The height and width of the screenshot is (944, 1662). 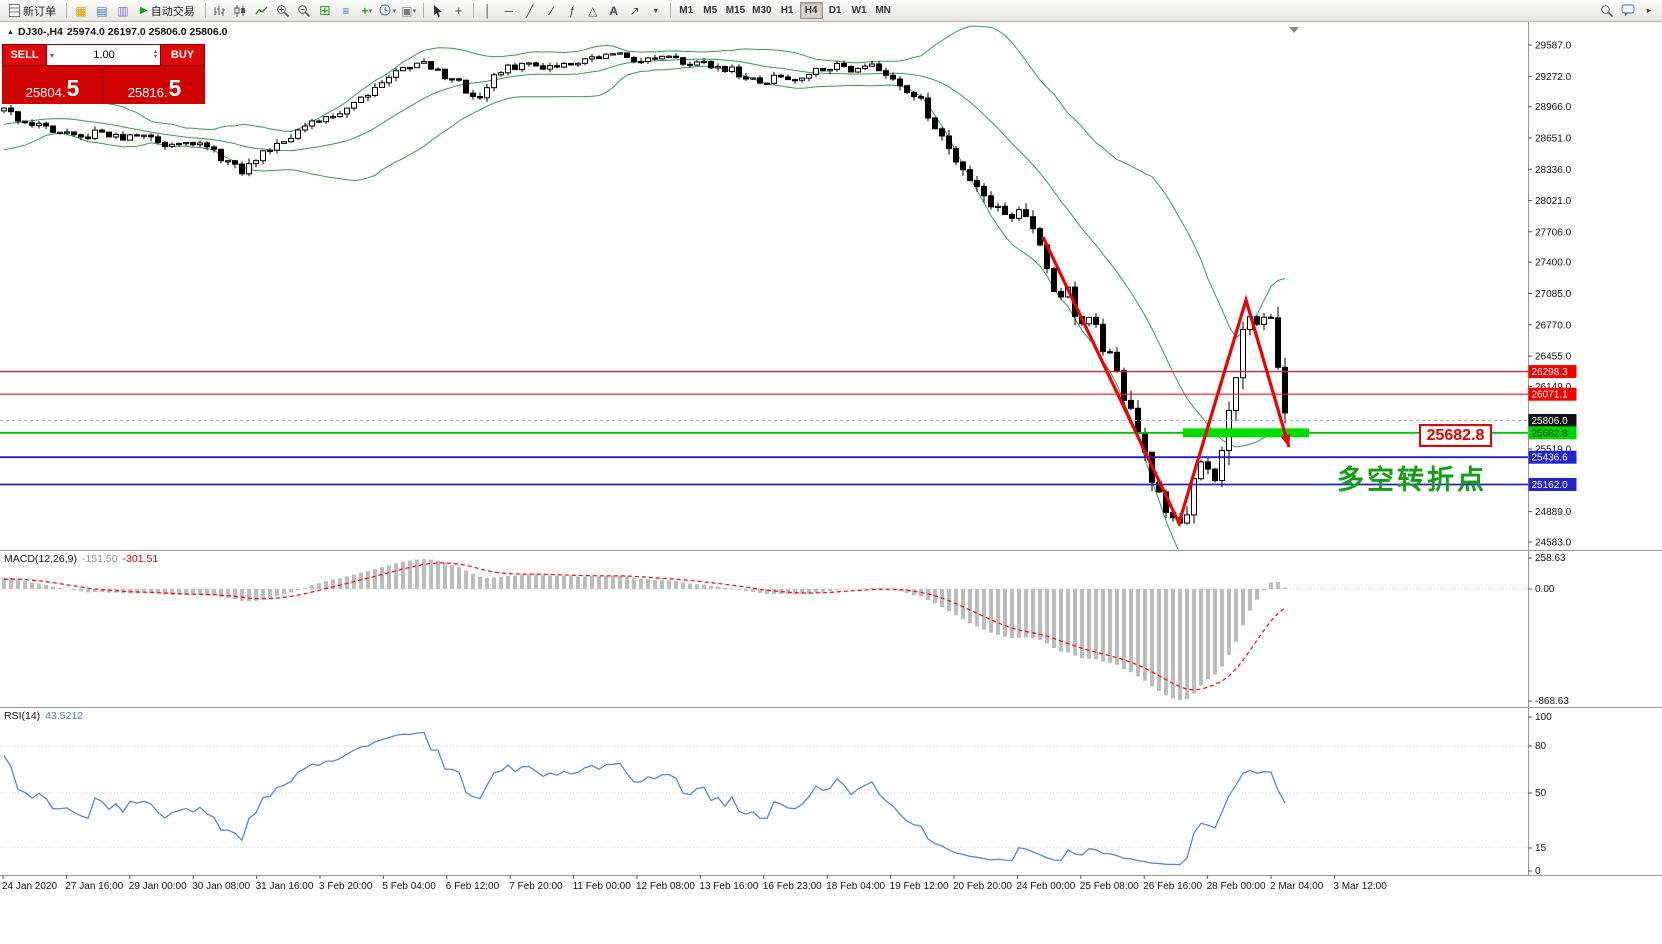 I want to click on time-label: 20 Feb 20:00, so click(x=982, y=886).